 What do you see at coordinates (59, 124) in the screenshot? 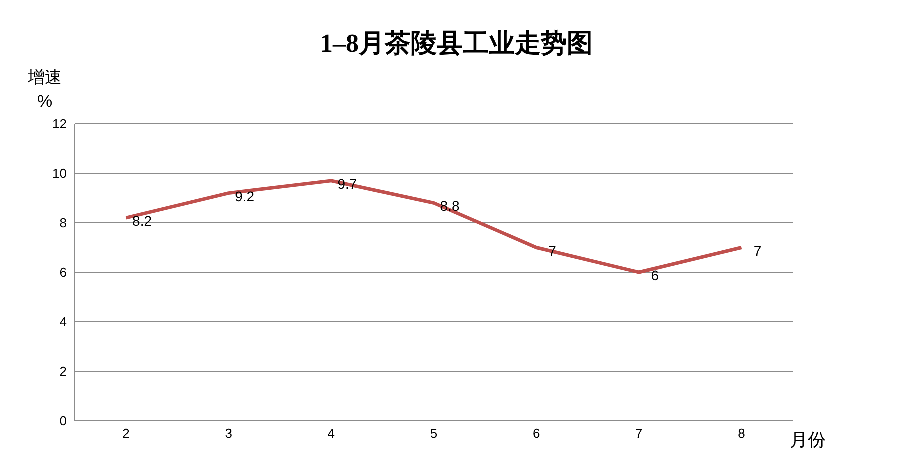
I see `y-tick-label: 12` at bounding box center [59, 124].